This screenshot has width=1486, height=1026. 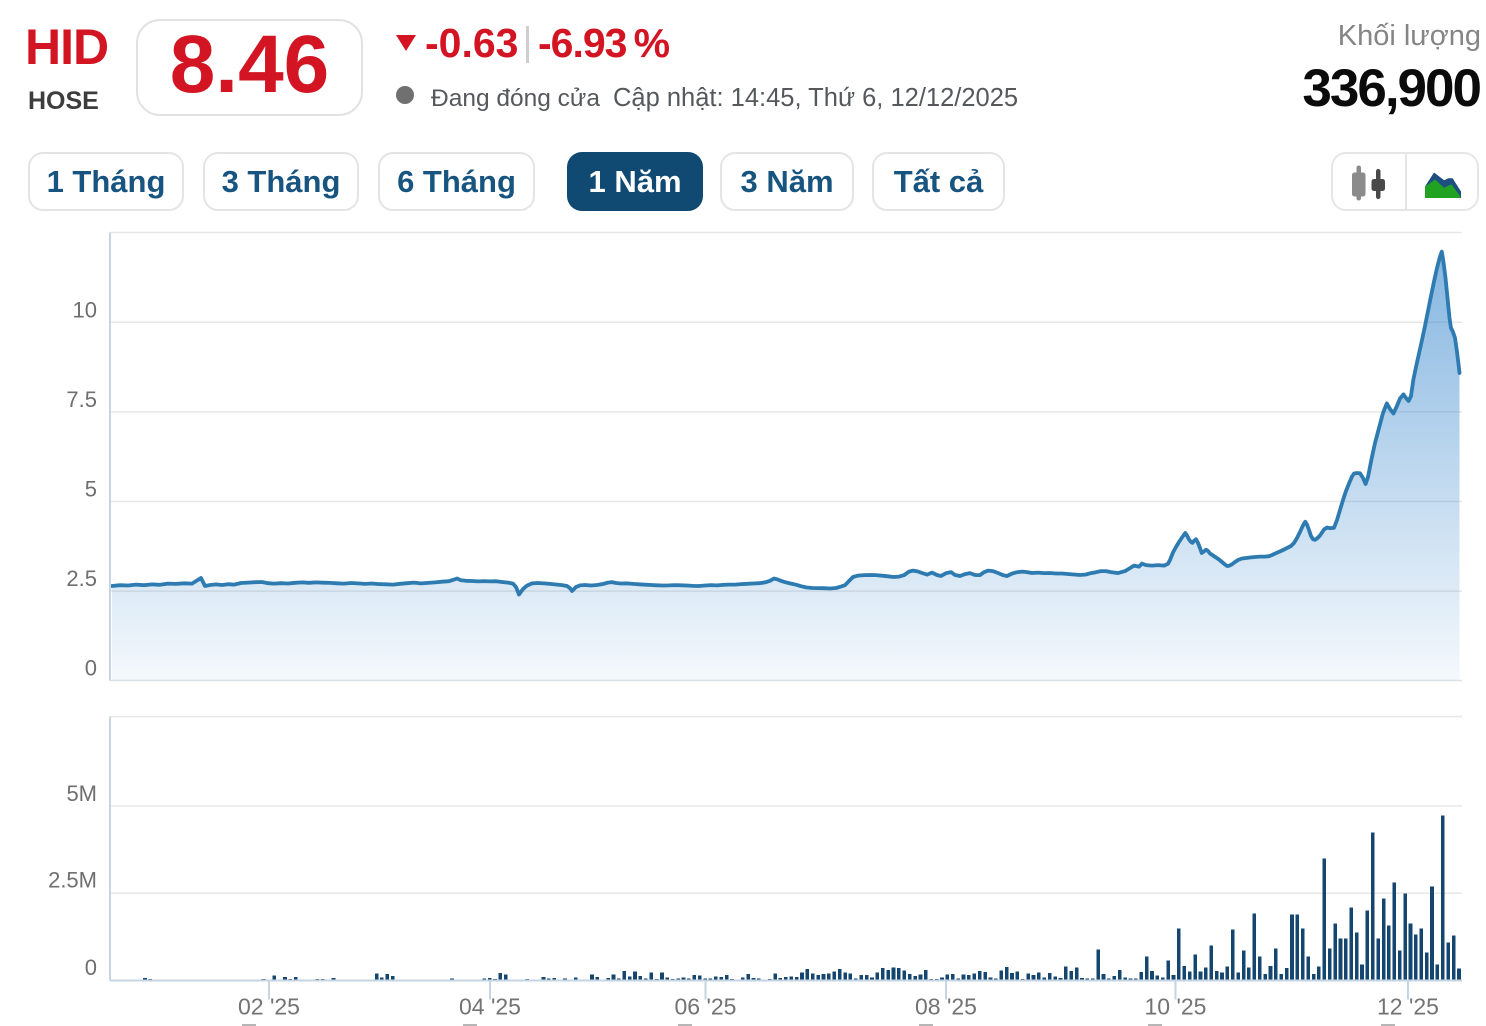 What do you see at coordinates (706, 1007) in the screenshot?
I see `svg-text: 06 '25` at bounding box center [706, 1007].